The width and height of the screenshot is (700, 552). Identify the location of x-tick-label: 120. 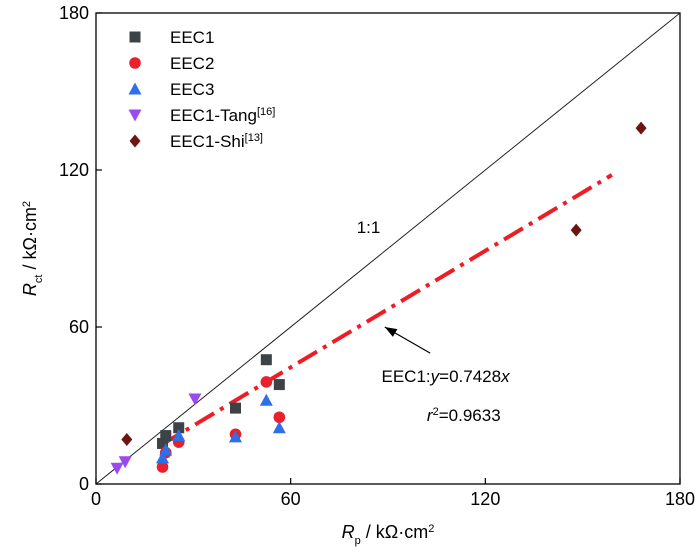
(485, 499).